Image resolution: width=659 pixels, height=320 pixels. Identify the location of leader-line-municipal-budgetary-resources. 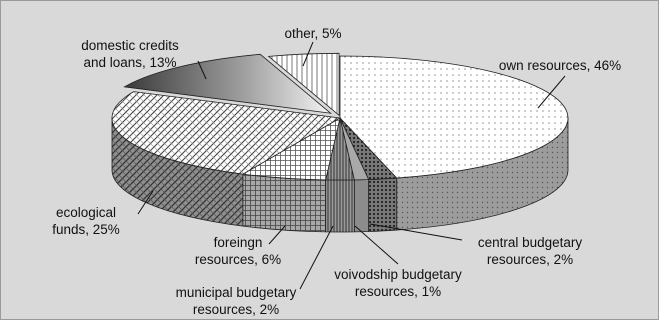
(316, 257).